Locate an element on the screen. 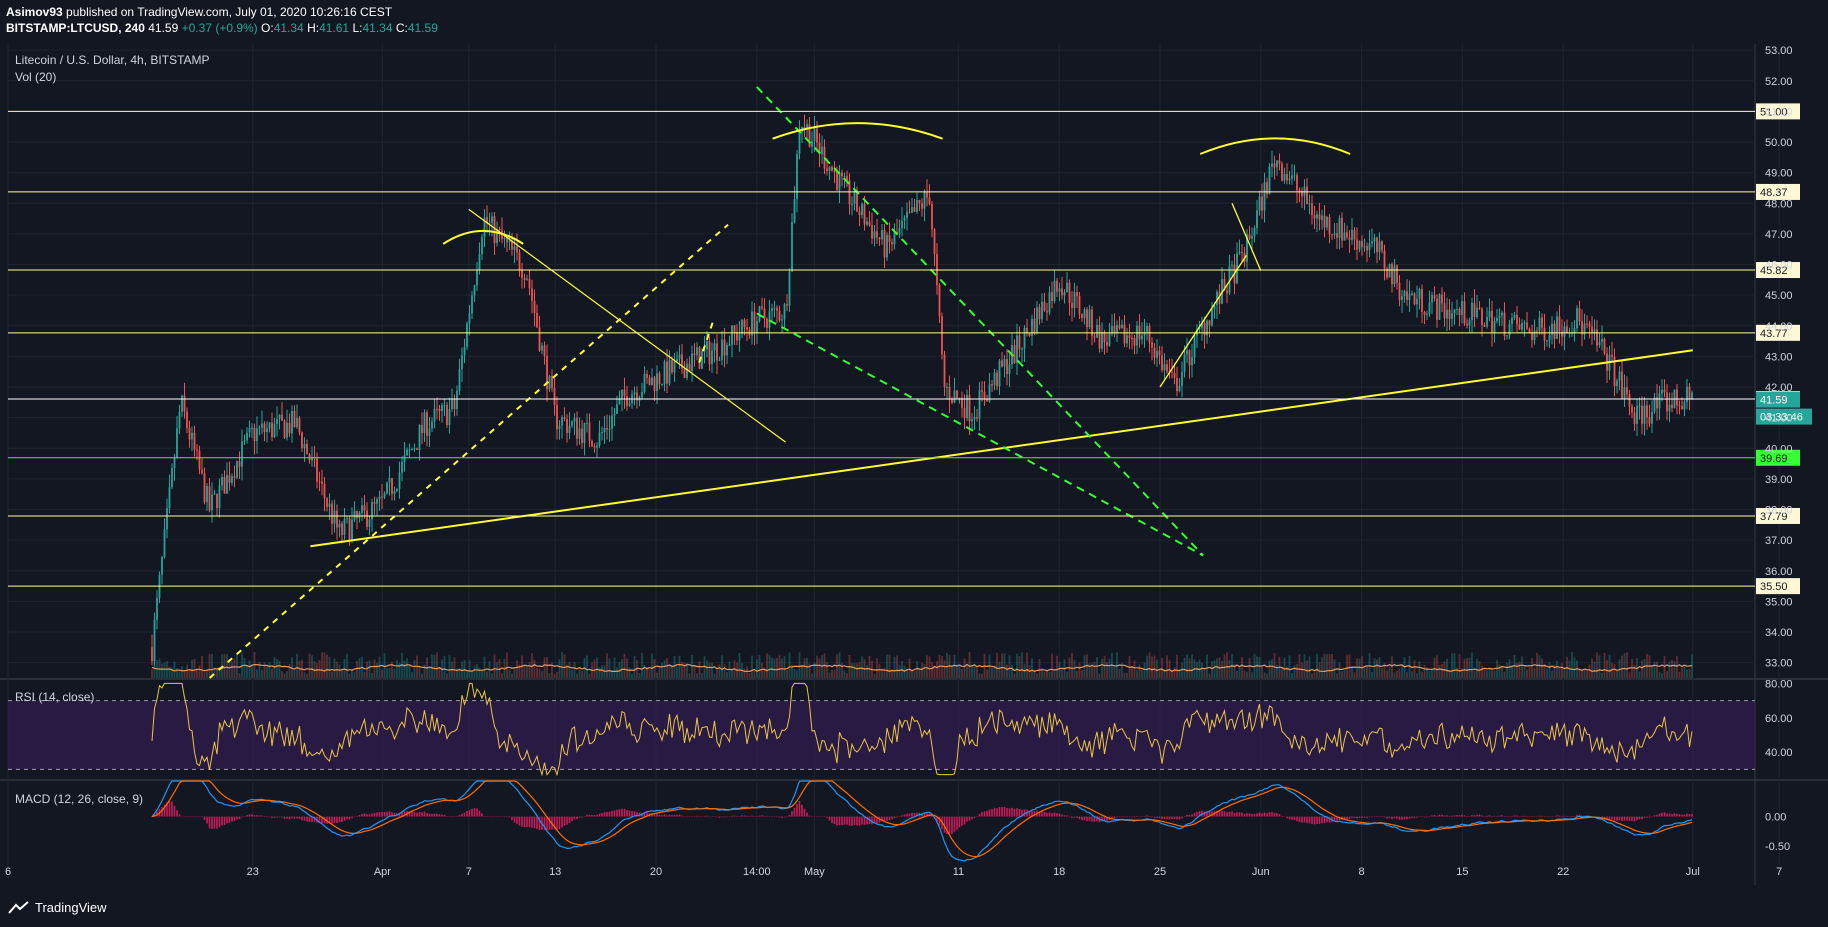 The height and width of the screenshot is (927, 1828). author-name: Asimov93 is located at coordinates (34, 12).